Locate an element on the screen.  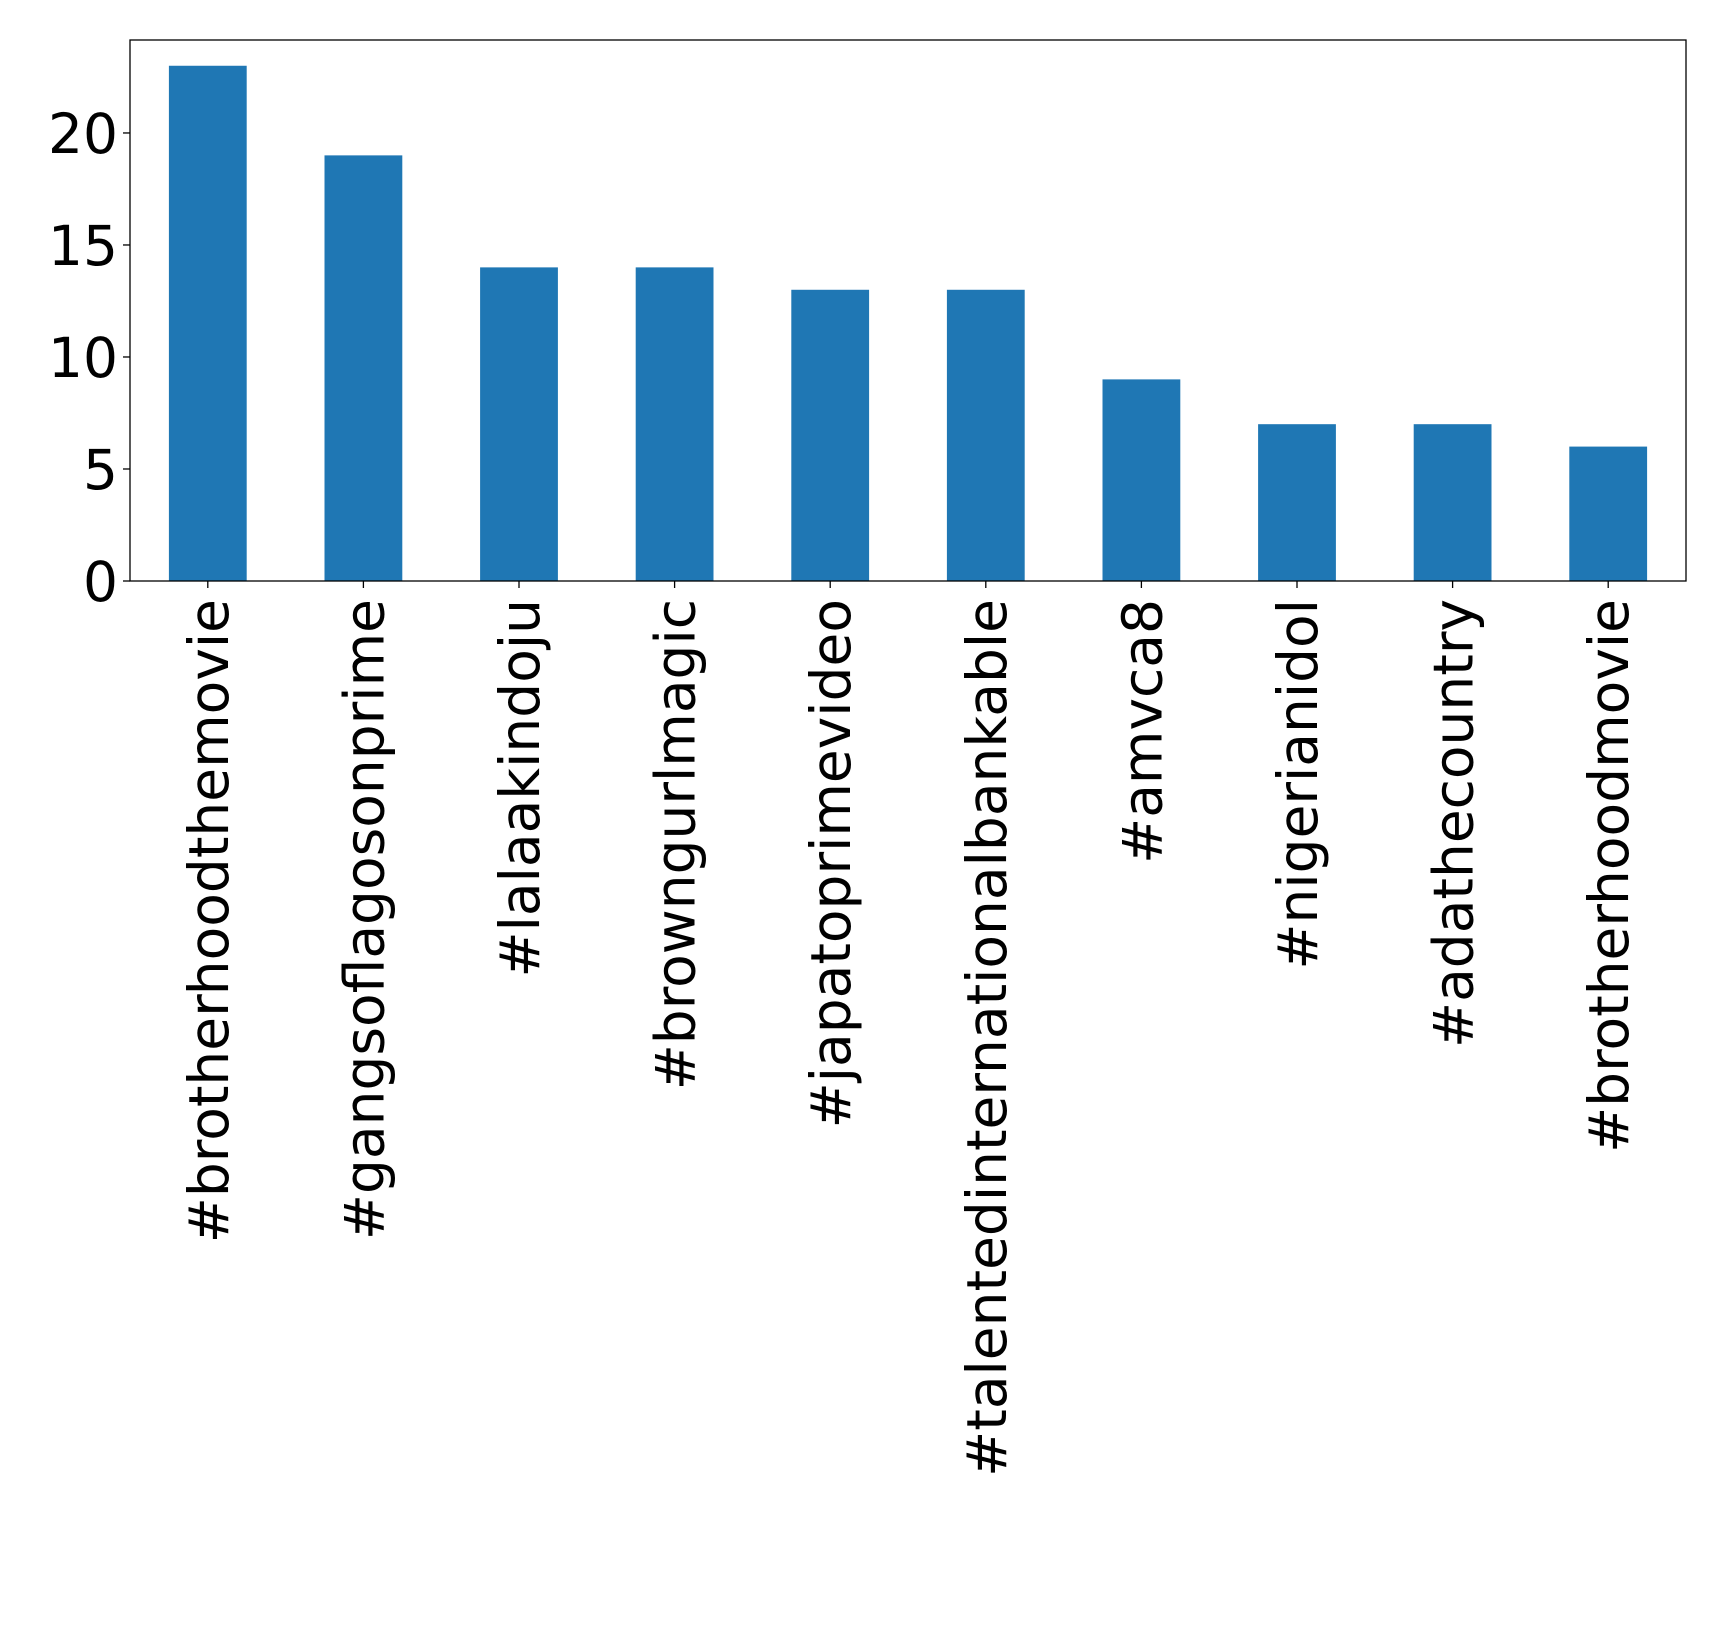
x-tick-label-9: #brotherhoodmovie is located at coordinates (1609, 876).